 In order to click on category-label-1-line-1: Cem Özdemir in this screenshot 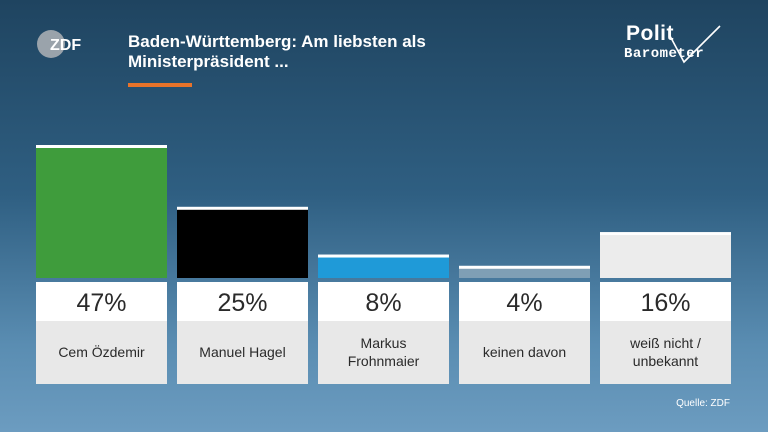, I will do `click(101, 351)`.